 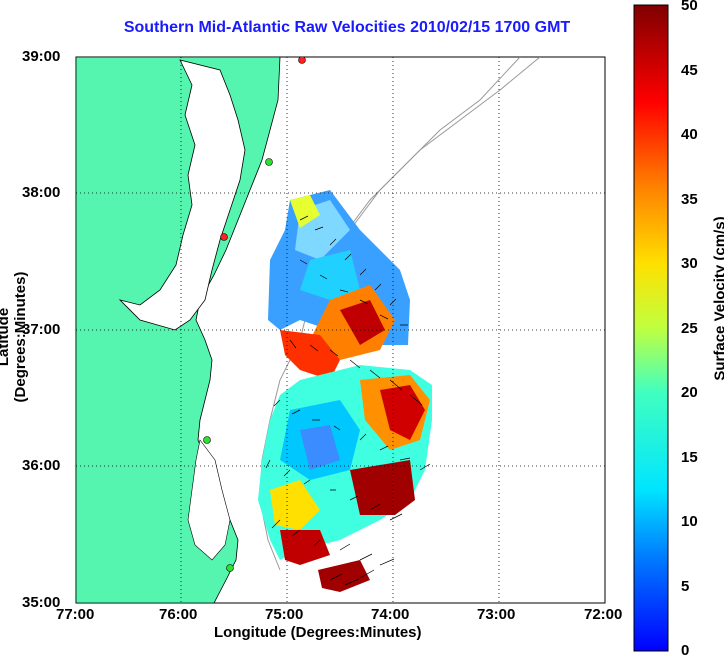 What do you see at coordinates (689, 328) in the screenshot?
I see `colorbar-tick-label: 25` at bounding box center [689, 328].